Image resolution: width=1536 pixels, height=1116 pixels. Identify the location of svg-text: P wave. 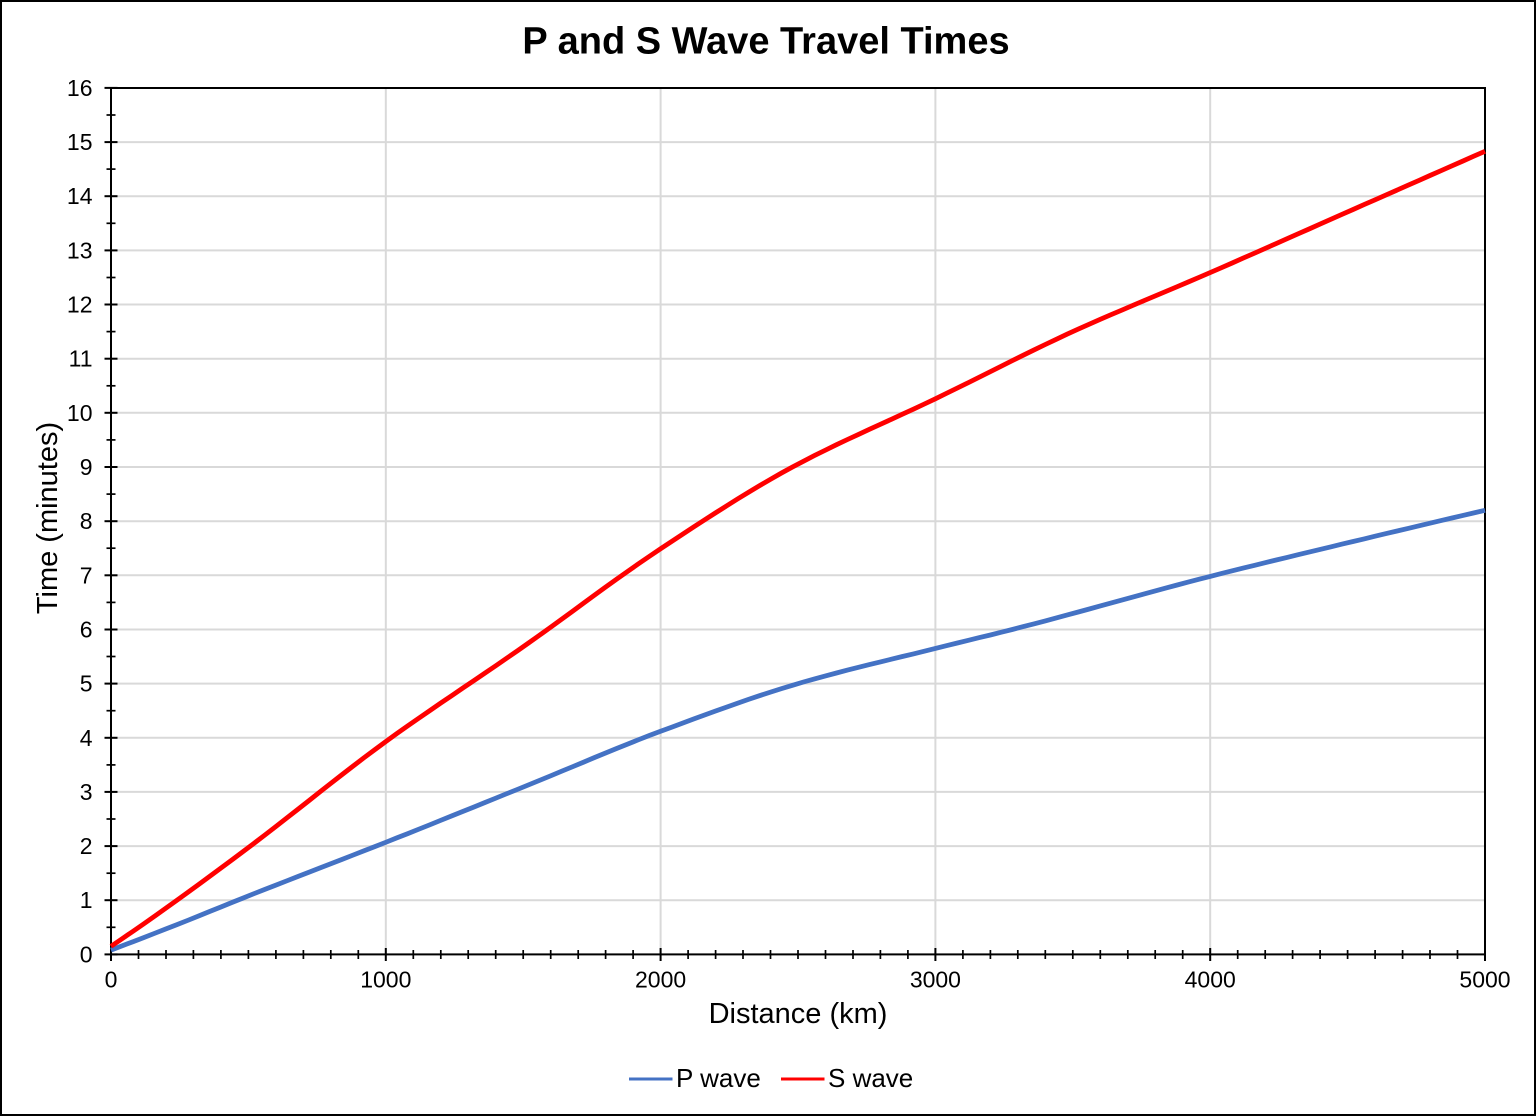
(718, 1078).